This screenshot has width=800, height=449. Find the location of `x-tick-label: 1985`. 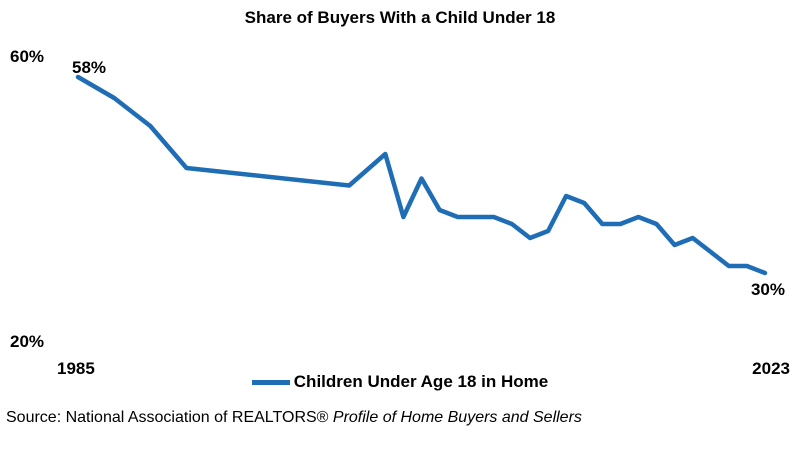

x-tick-label: 1985 is located at coordinates (76, 368).